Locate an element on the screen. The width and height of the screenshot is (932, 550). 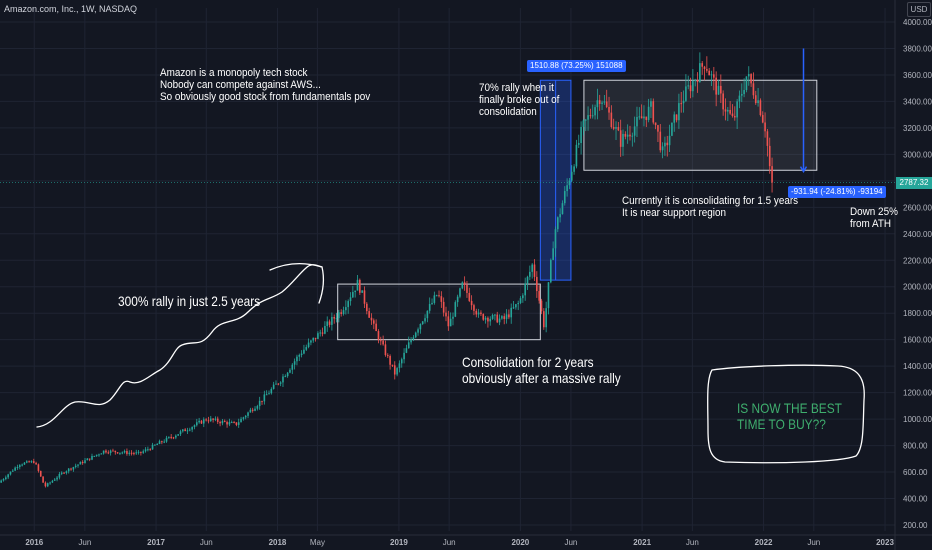
symbol-title: Amazon.com, Inc., 1W, NASDAQ is located at coordinates (71, 9).